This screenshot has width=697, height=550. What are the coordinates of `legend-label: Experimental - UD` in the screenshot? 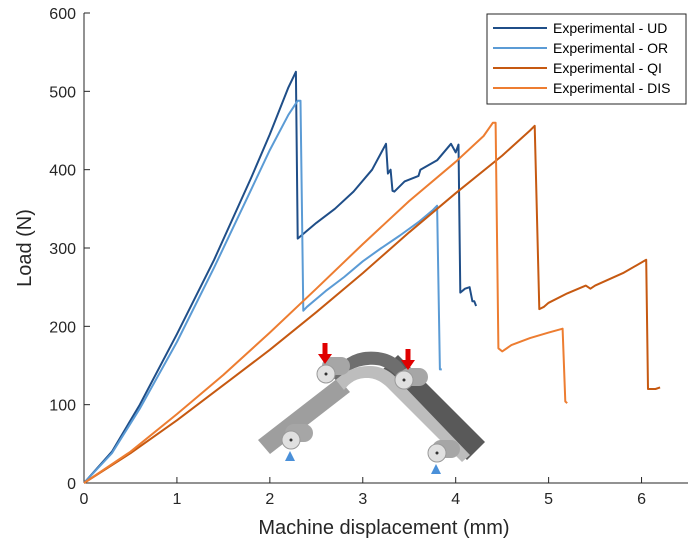 It's located at (610, 28).